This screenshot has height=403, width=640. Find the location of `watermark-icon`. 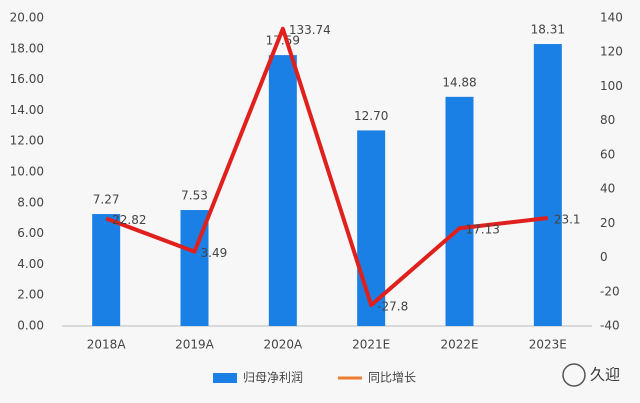

watermark-icon is located at coordinates (574, 375).